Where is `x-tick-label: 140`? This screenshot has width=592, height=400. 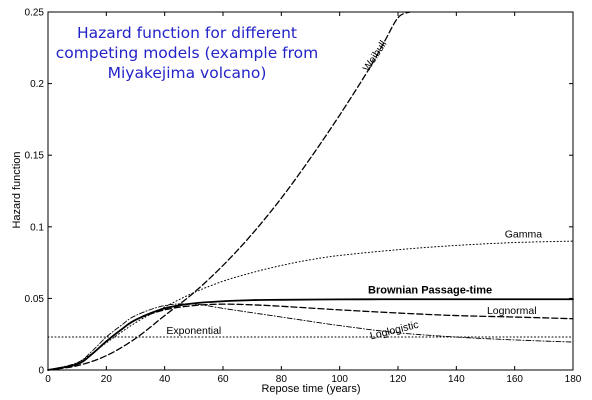
x-tick-label: 140 is located at coordinates (456, 379).